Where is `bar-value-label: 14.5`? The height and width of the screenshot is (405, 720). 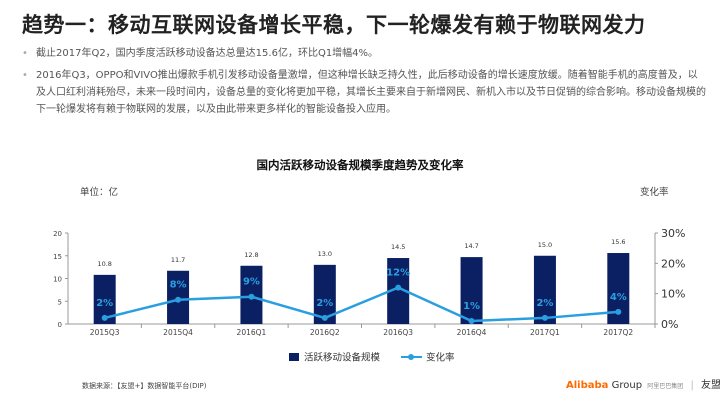 bar-value-label: 14.5 is located at coordinates (398, 247).